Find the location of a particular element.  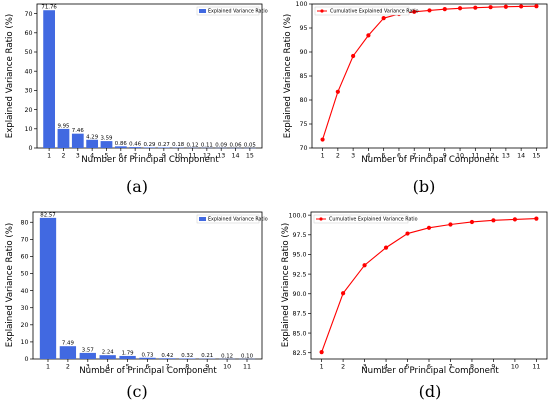

bar-value-label: 82.57 is located at coordinates (47, 215).